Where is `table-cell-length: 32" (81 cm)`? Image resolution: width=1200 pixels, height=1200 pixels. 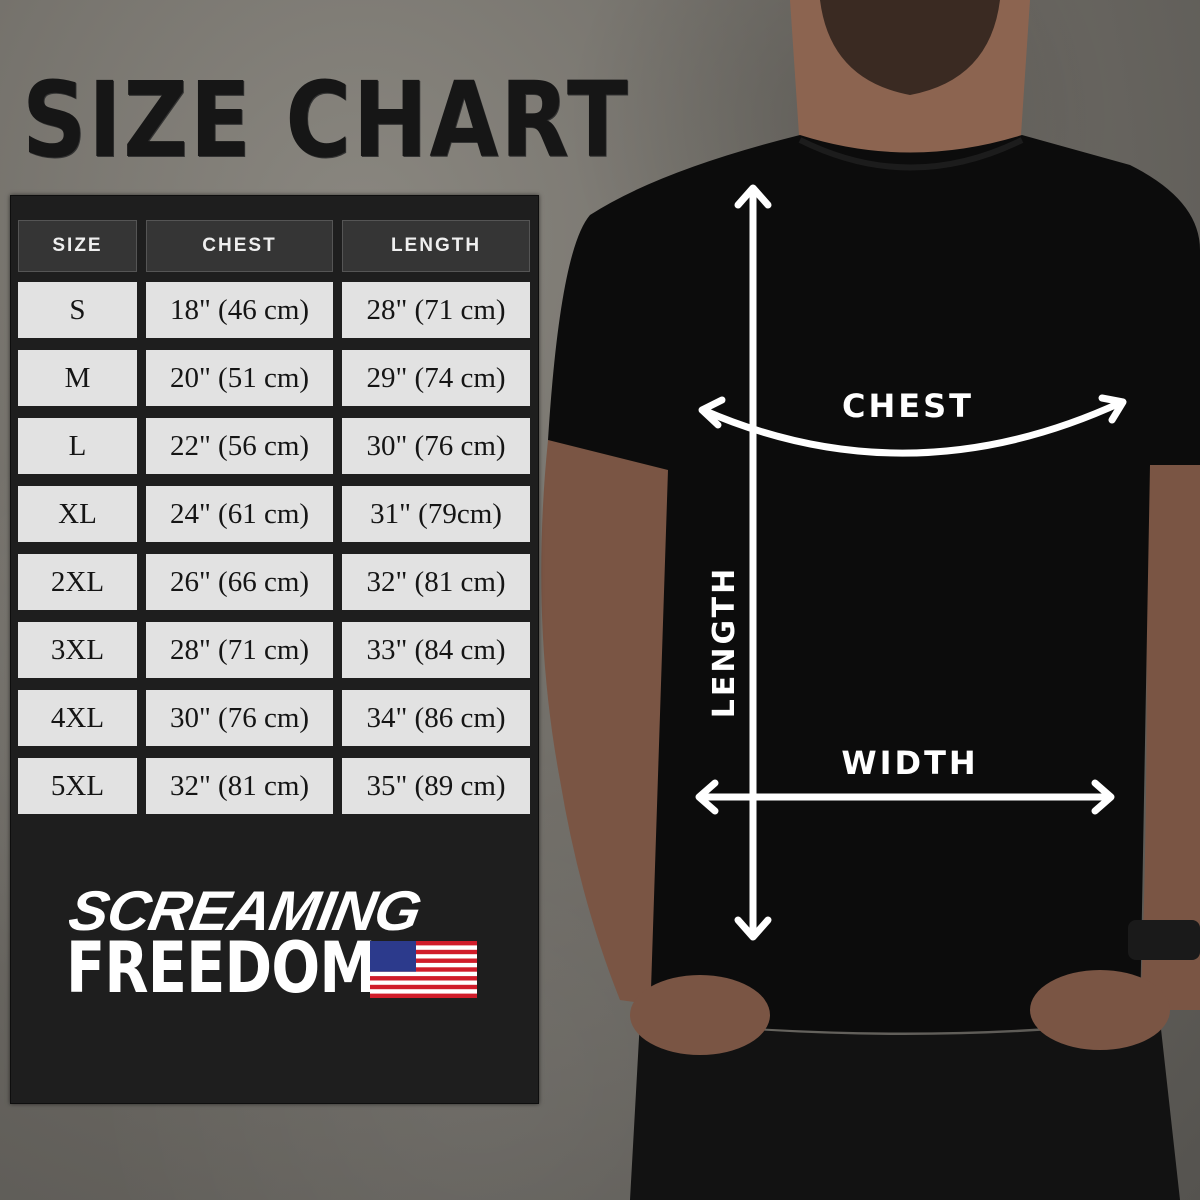 table-cell-length: 32" (81 cm) is located at coordinates (436, 582).